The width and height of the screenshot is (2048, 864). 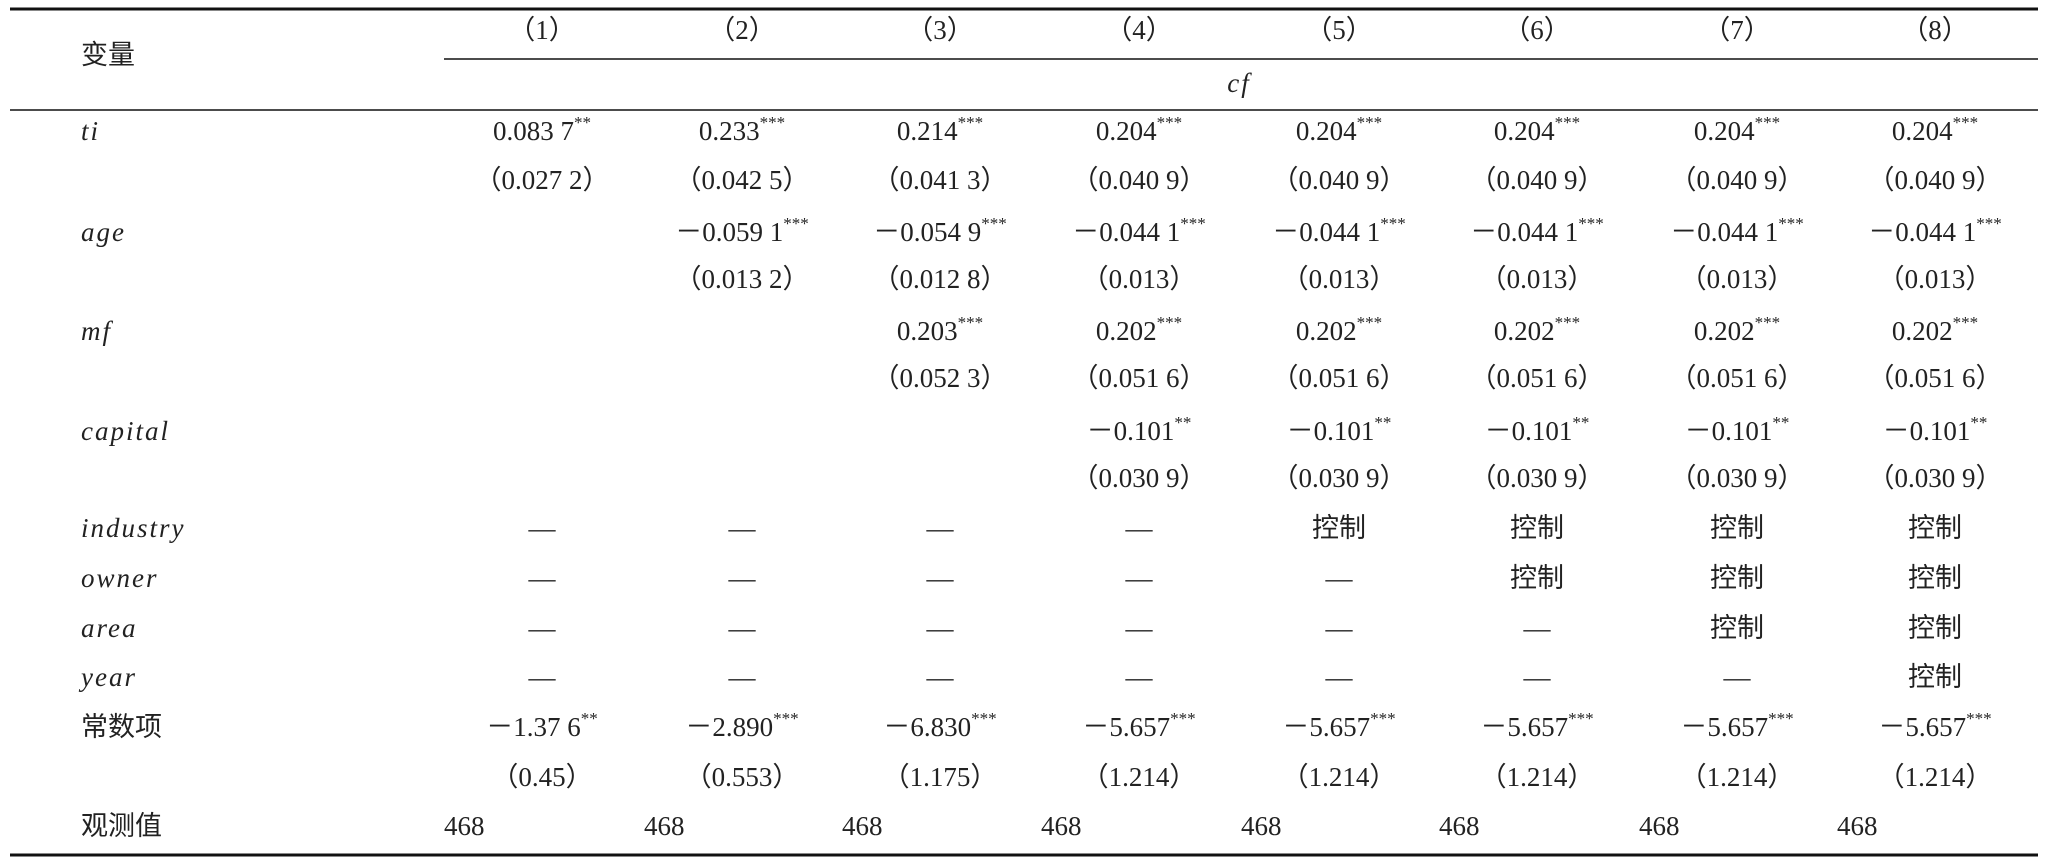 I want to click on cell: 0.203***, so click(x=940, y=329).